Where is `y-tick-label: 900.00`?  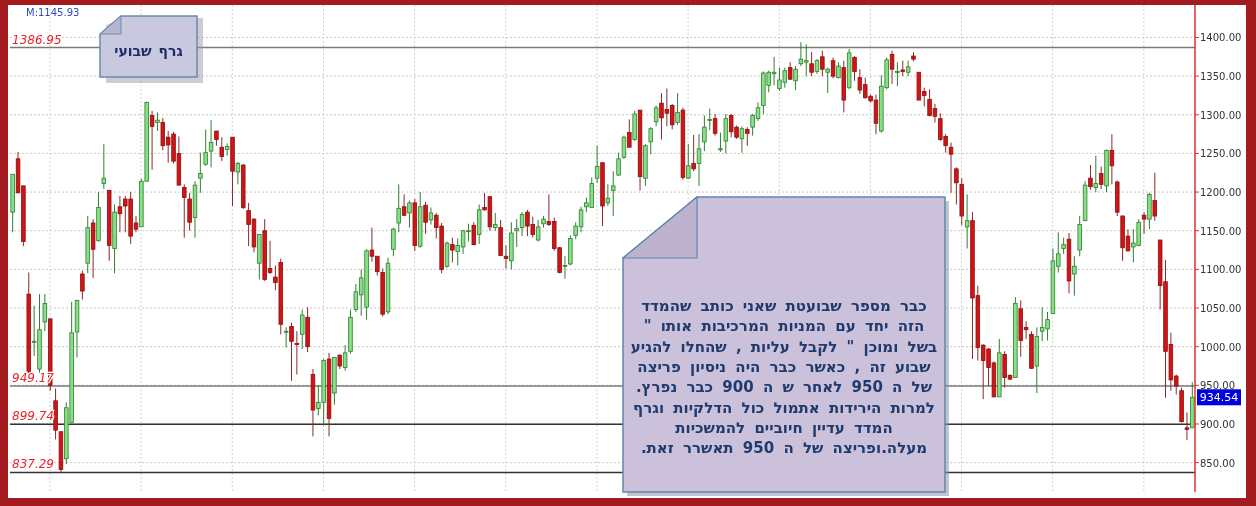
y-tick-label: 900.00 is located at coordinates (1217, 424).